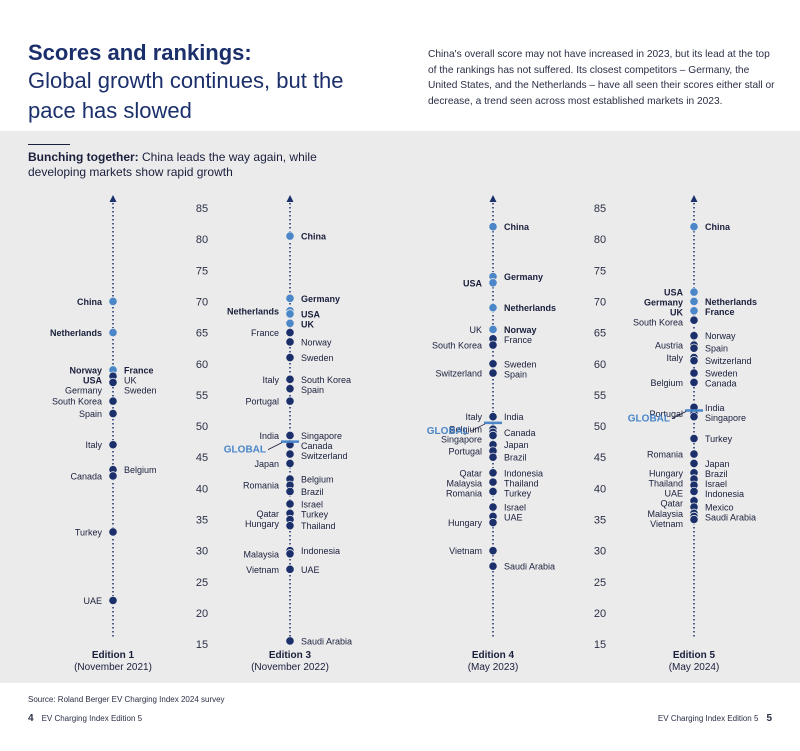 This screenshot has height=751, width=800. What do you see at coordinates (290, 236) in the screenshot?
I see `data-point-china` at bounding box center [290, 236].